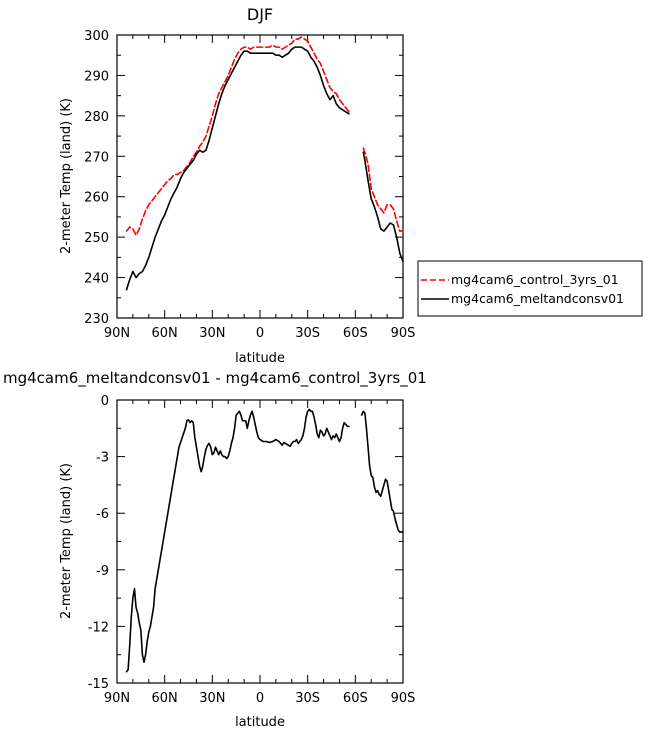  I want to click on bottom-x-tick-label: 30N, so click(212, 698).